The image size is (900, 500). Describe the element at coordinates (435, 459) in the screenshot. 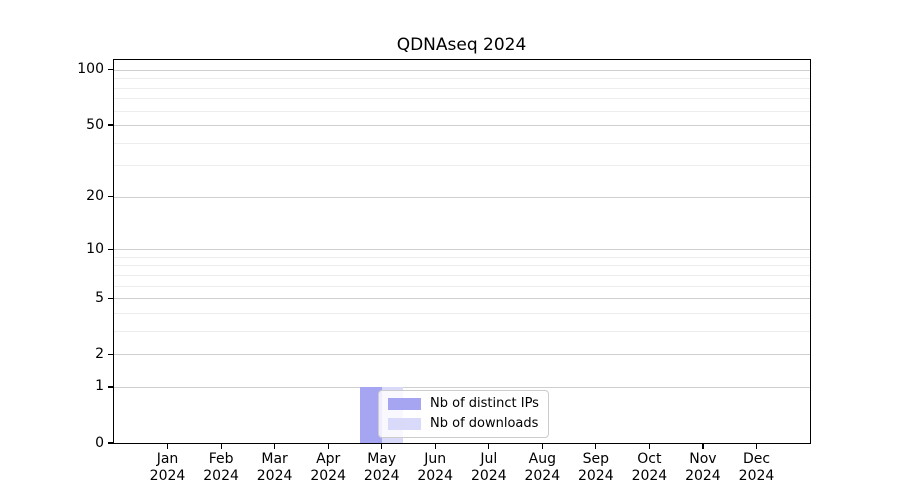

I see `x-tick-month: Jun` at that location.